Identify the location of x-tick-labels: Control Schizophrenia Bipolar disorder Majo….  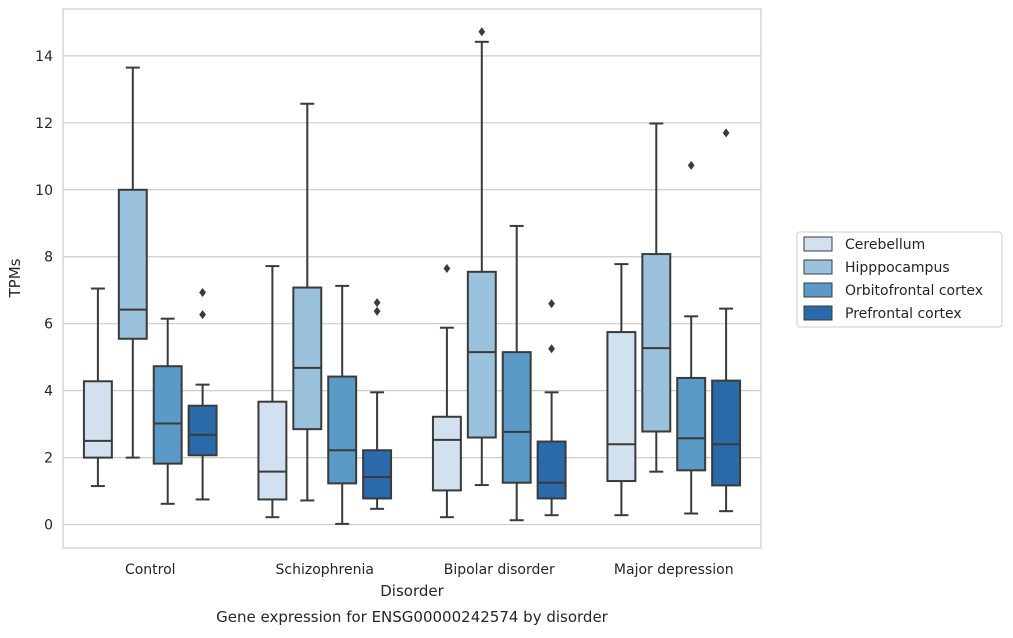
(429, 570).